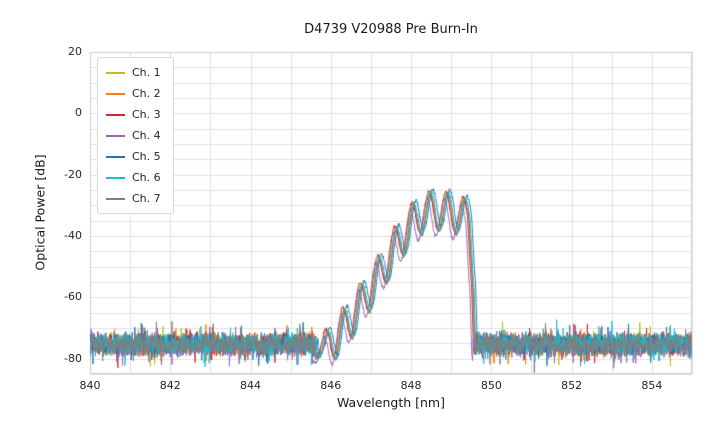 The height and width of the screenshot is (432, 720). Describe the element at coordinates (73, 235) in the screenshot. I see `y-tick-label: -40` at that location.